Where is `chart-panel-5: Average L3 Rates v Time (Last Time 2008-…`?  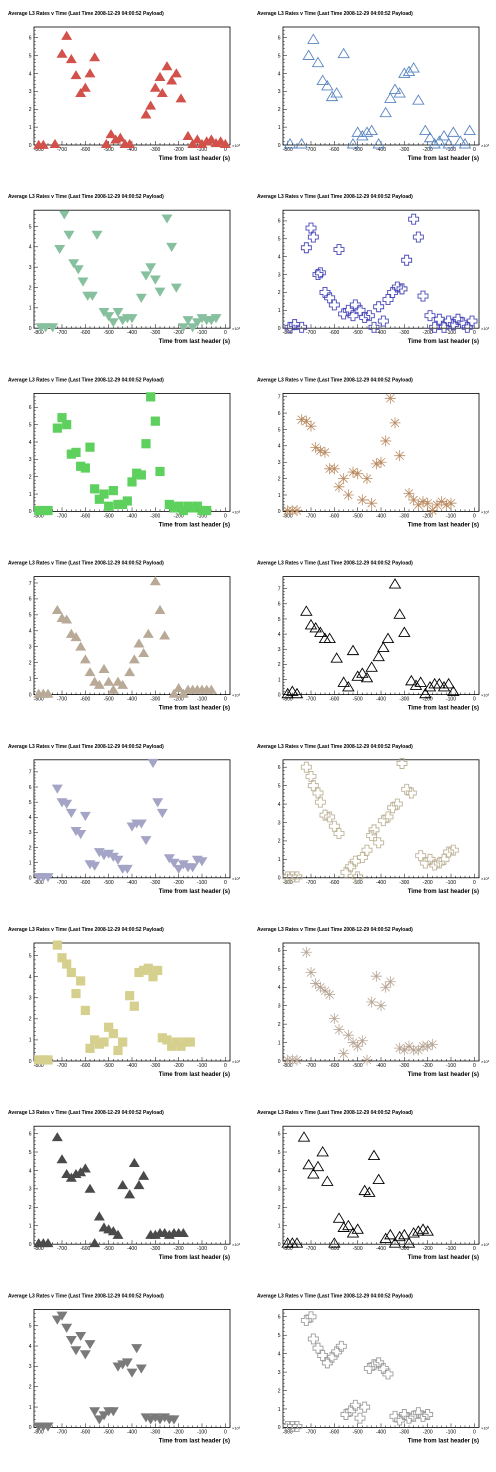
chart-panel-5: Average L3 Rates v Time (Last Time 2008-… is located at coordinates (124, 452).